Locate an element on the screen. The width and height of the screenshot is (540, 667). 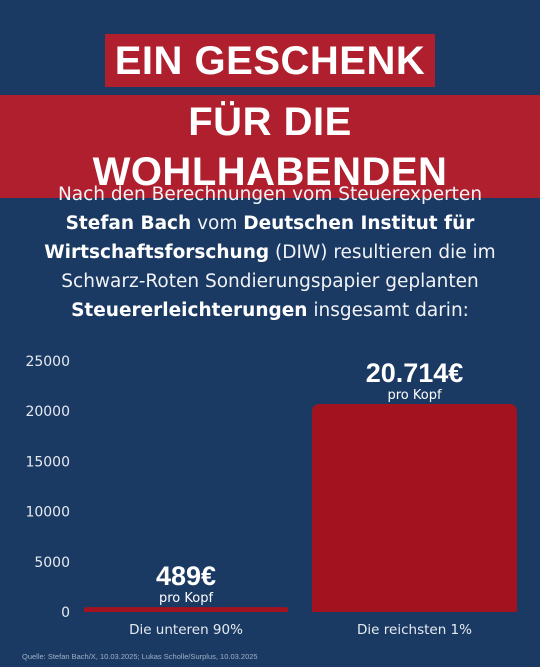
bar-value-label-1: 20.714€ is located at coordinates (415, 373).